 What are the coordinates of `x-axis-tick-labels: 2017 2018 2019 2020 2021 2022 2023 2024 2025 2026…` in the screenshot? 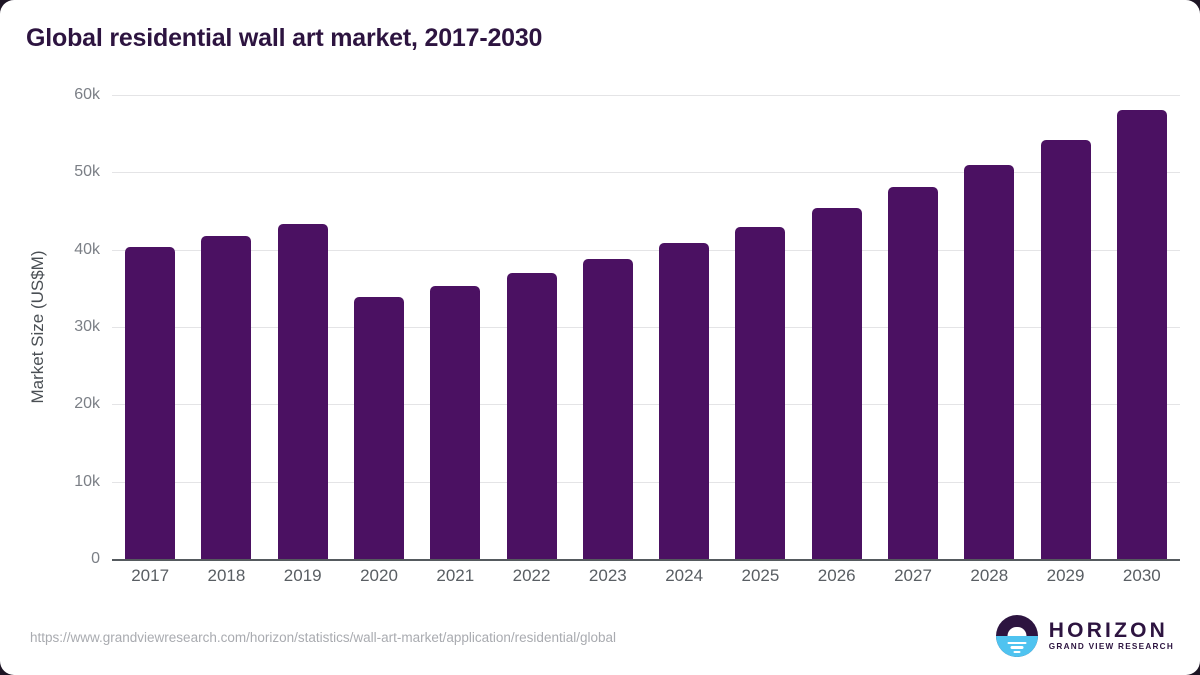 It's located at (646, 581).